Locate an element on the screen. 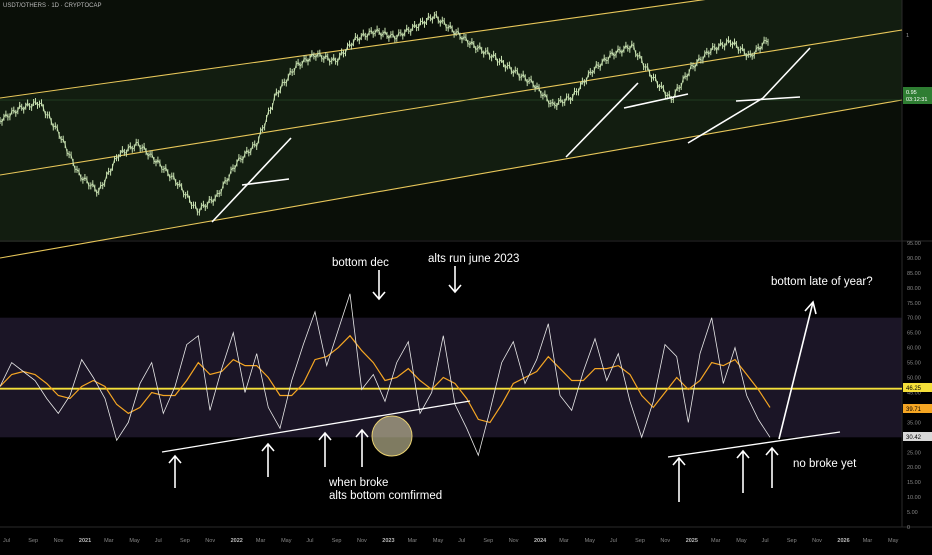 The height and width of the screenshot is (555, 932). rsi-ma-badge is located at coordinates (917, 408).